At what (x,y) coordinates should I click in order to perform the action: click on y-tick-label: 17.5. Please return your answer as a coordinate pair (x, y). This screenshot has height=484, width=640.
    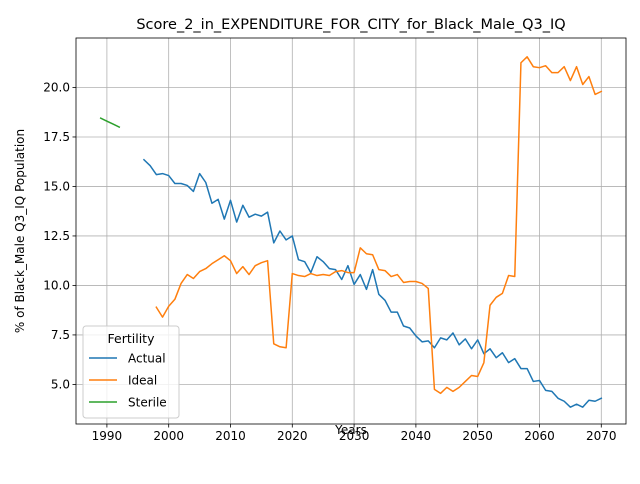
    Looking at the image, I should click on (56, 137).